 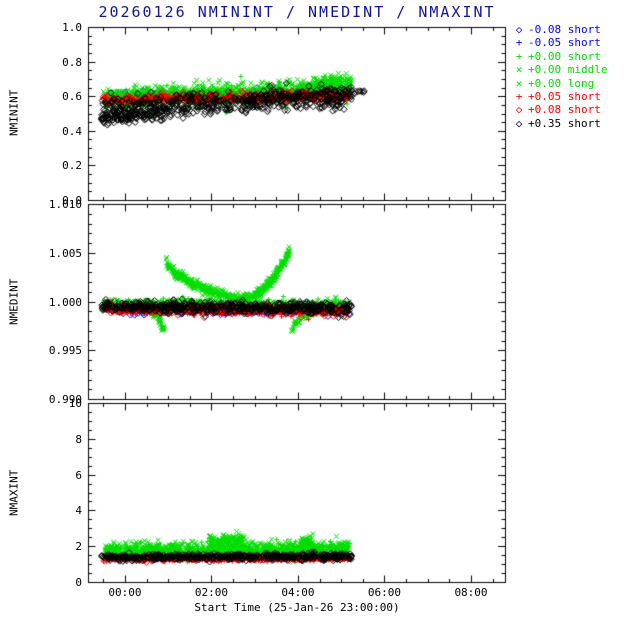 I want to click on y-axis-label-nmedint: NMEDINT, so click(x=14, y=302).